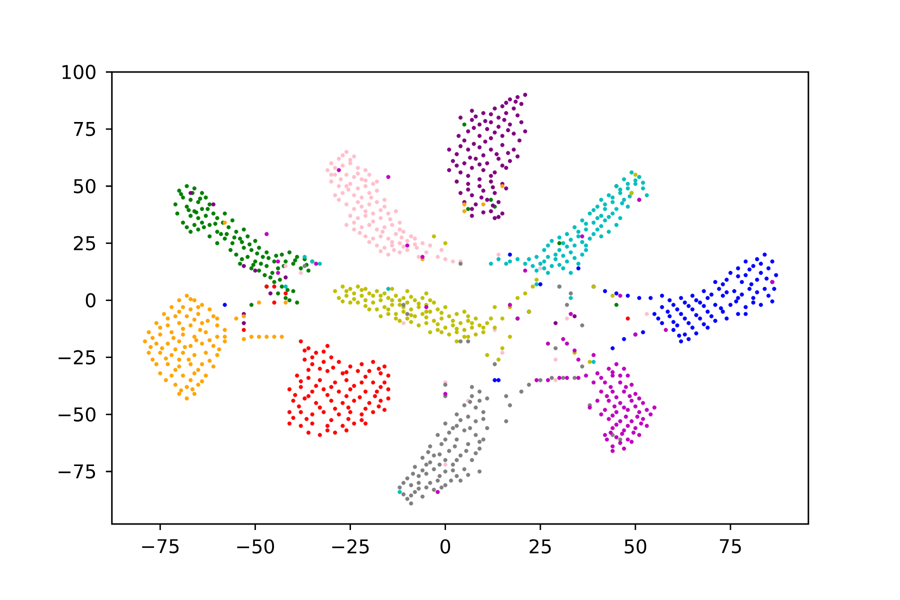 This screenshot has width=900, height=600. What do you see at coordinates (350, 546) in the screenshot?
I see `x-tick-label: −25` at bounding box center [350, 546].